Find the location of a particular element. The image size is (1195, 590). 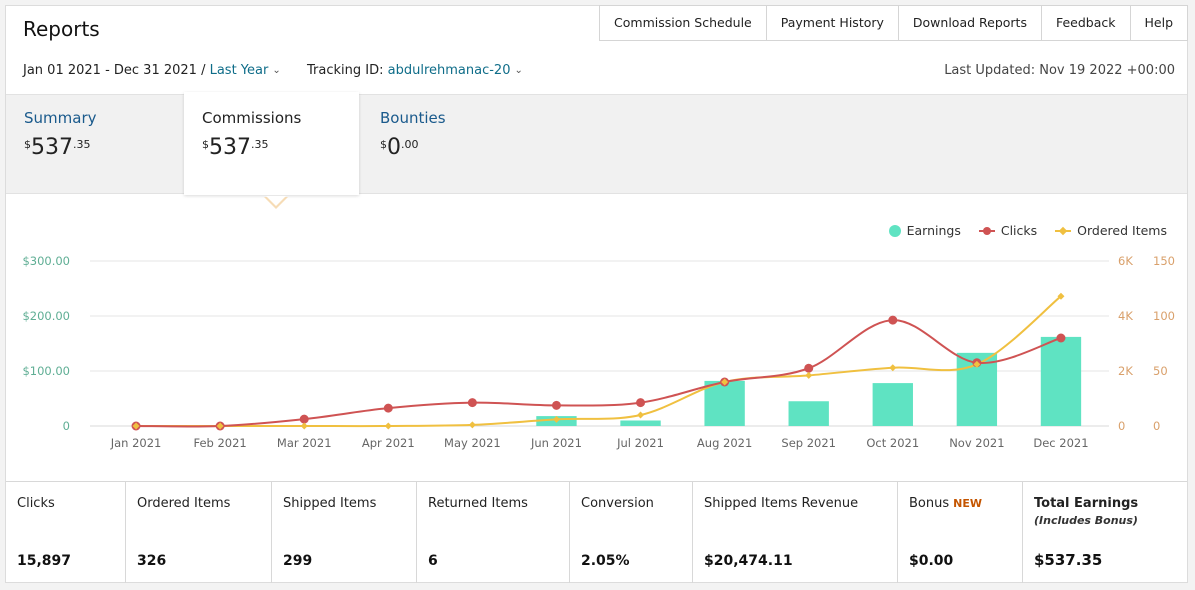

x-tick-label: Mar 2021 is located at coordinates (304, 443).